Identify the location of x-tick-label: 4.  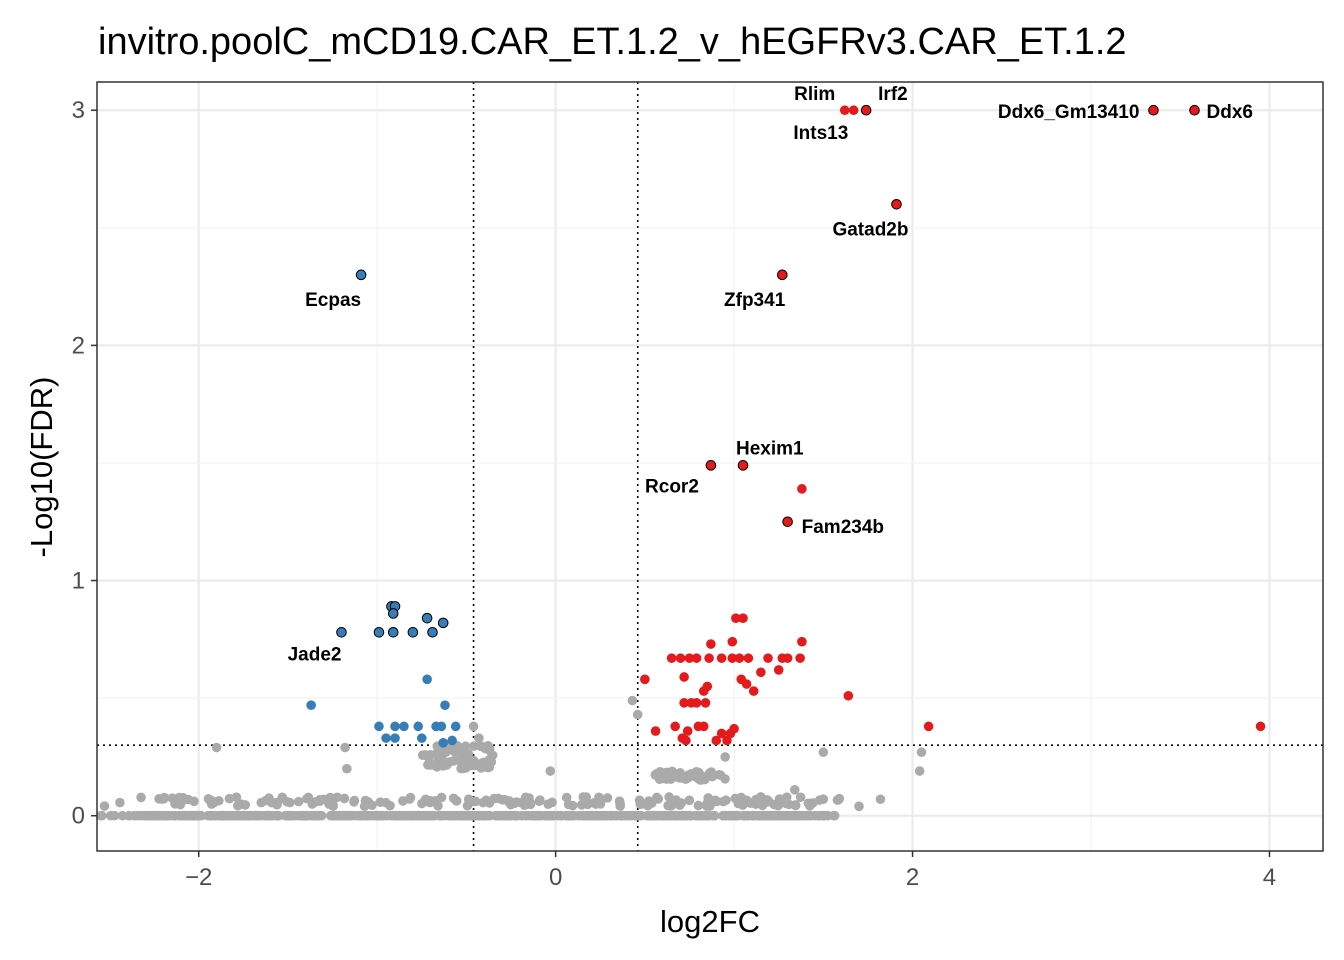
(1269, 877).